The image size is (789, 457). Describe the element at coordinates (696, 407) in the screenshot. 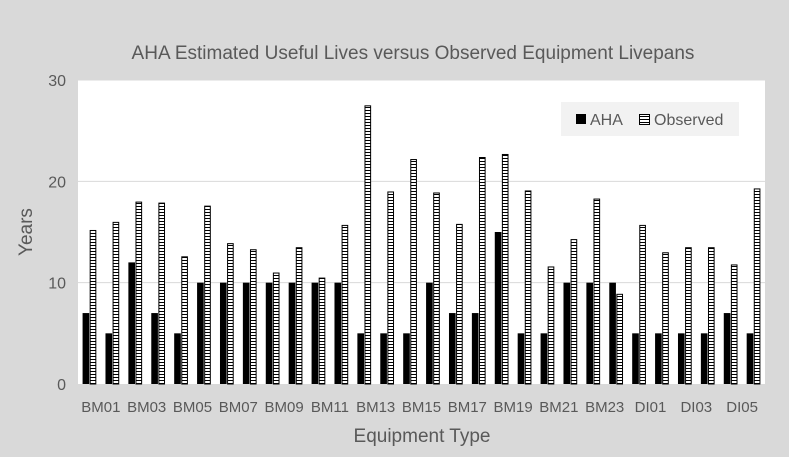

I see `x-tick-label: DI03` at that location.